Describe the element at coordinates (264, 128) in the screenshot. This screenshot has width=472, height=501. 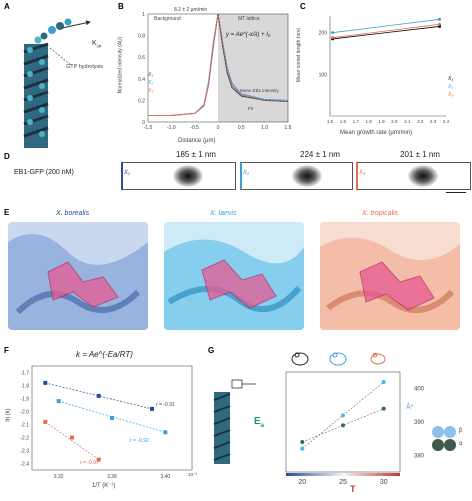
I see `x-tick-label: 1.0` at that location.